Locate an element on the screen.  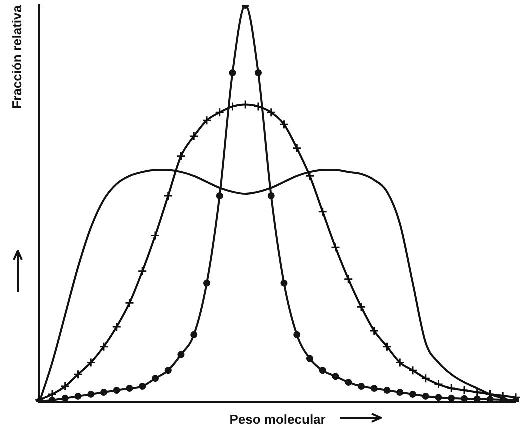
y-axis-title: Fracción relativa is located at coordinates (16, 56).